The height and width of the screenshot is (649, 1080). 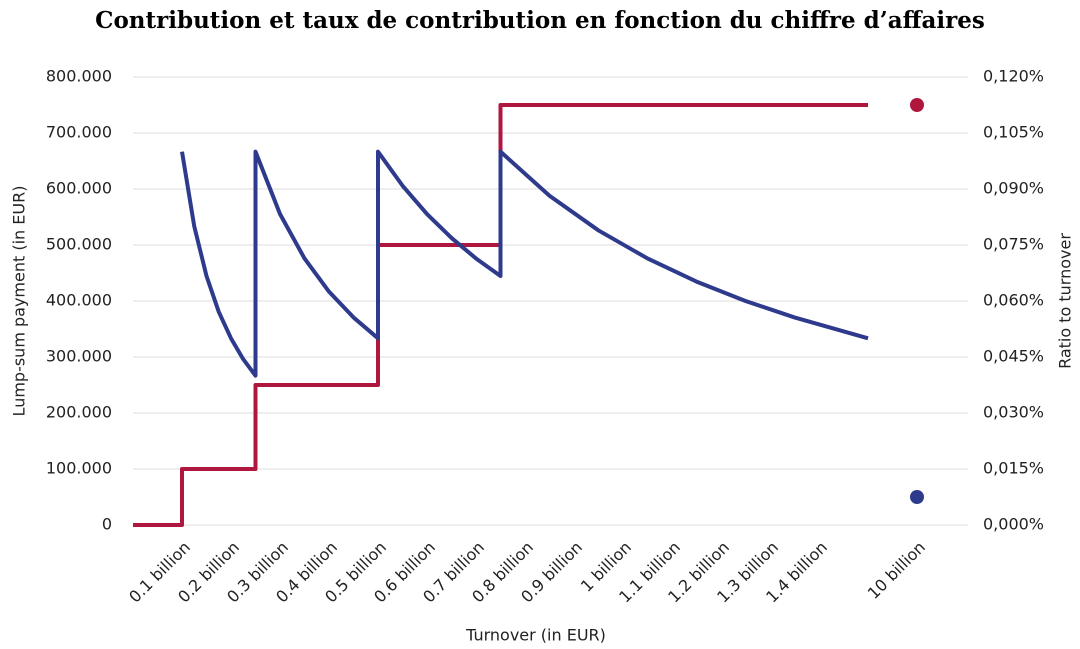 I want to click on y2-tick-label: 0,045%, so click(x=1013, y=356).